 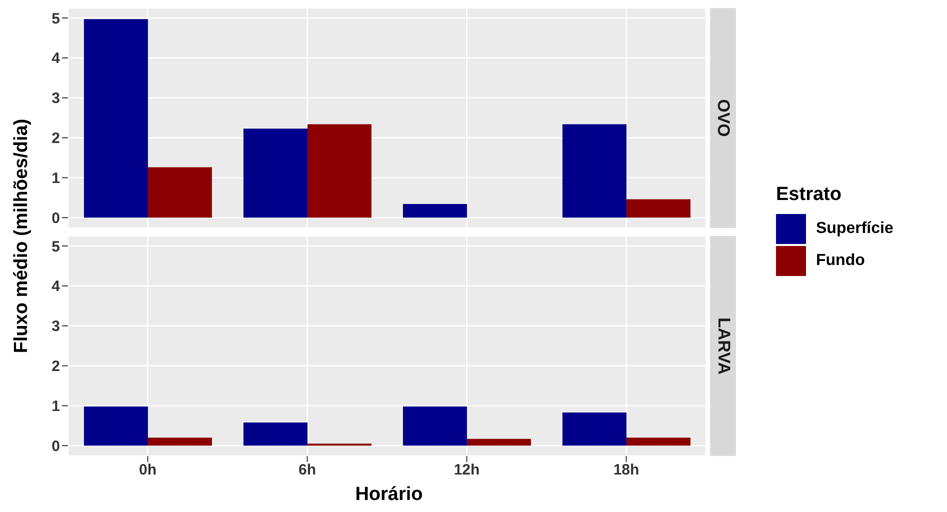 I want to click on x-tick-label: 18h, so click(x=626, y=470).